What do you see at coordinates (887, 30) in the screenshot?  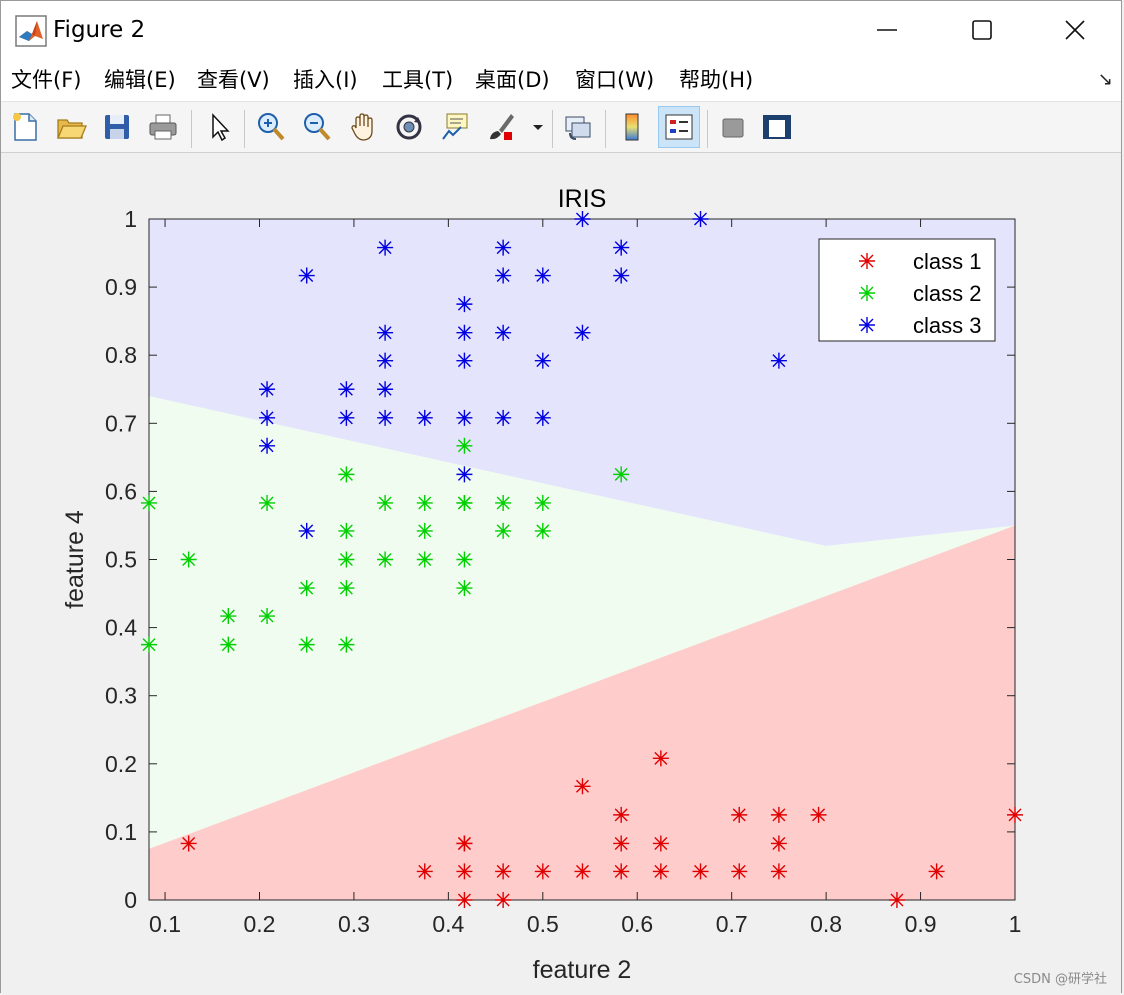 I see `minimize-button` at bounding box center [887, 30].